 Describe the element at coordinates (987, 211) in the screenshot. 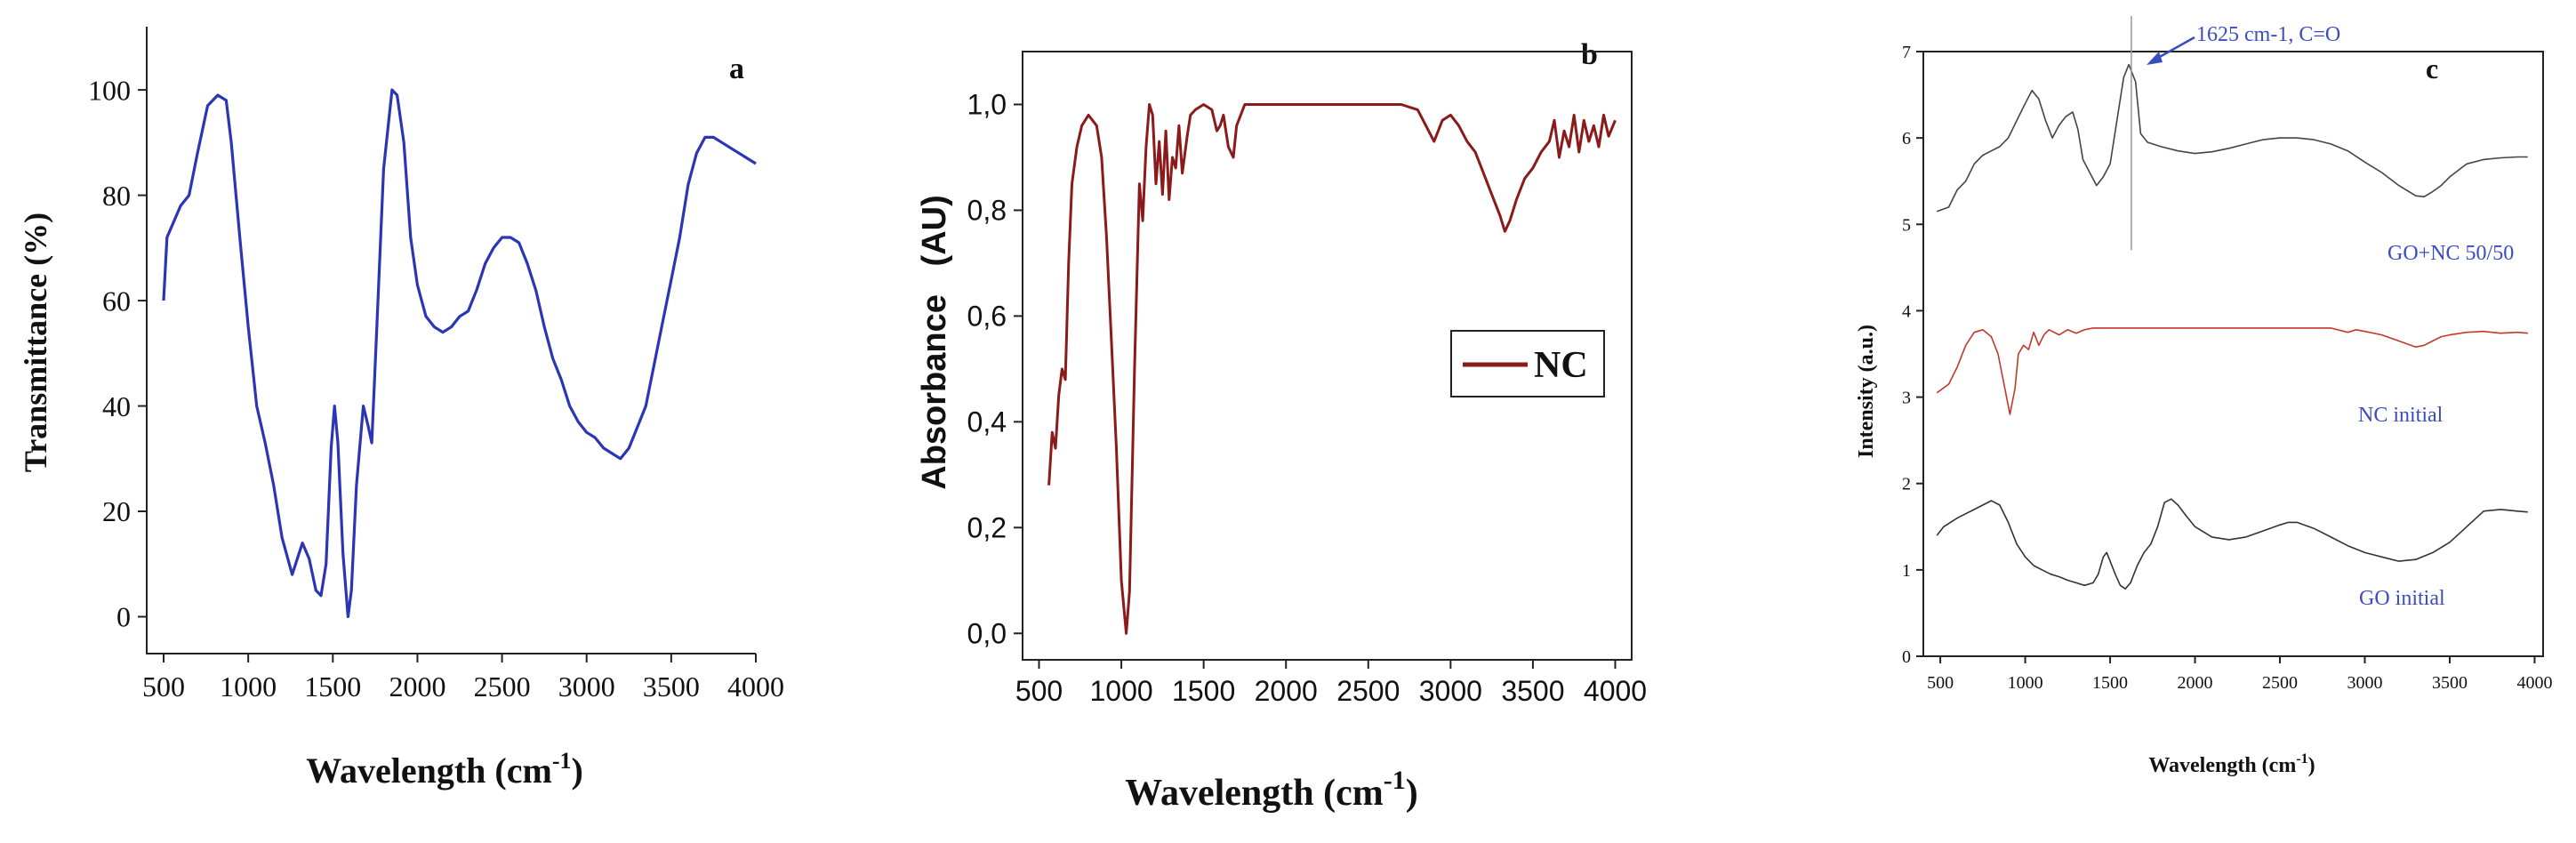

I see `y-tick-label: 0,8` at that location.